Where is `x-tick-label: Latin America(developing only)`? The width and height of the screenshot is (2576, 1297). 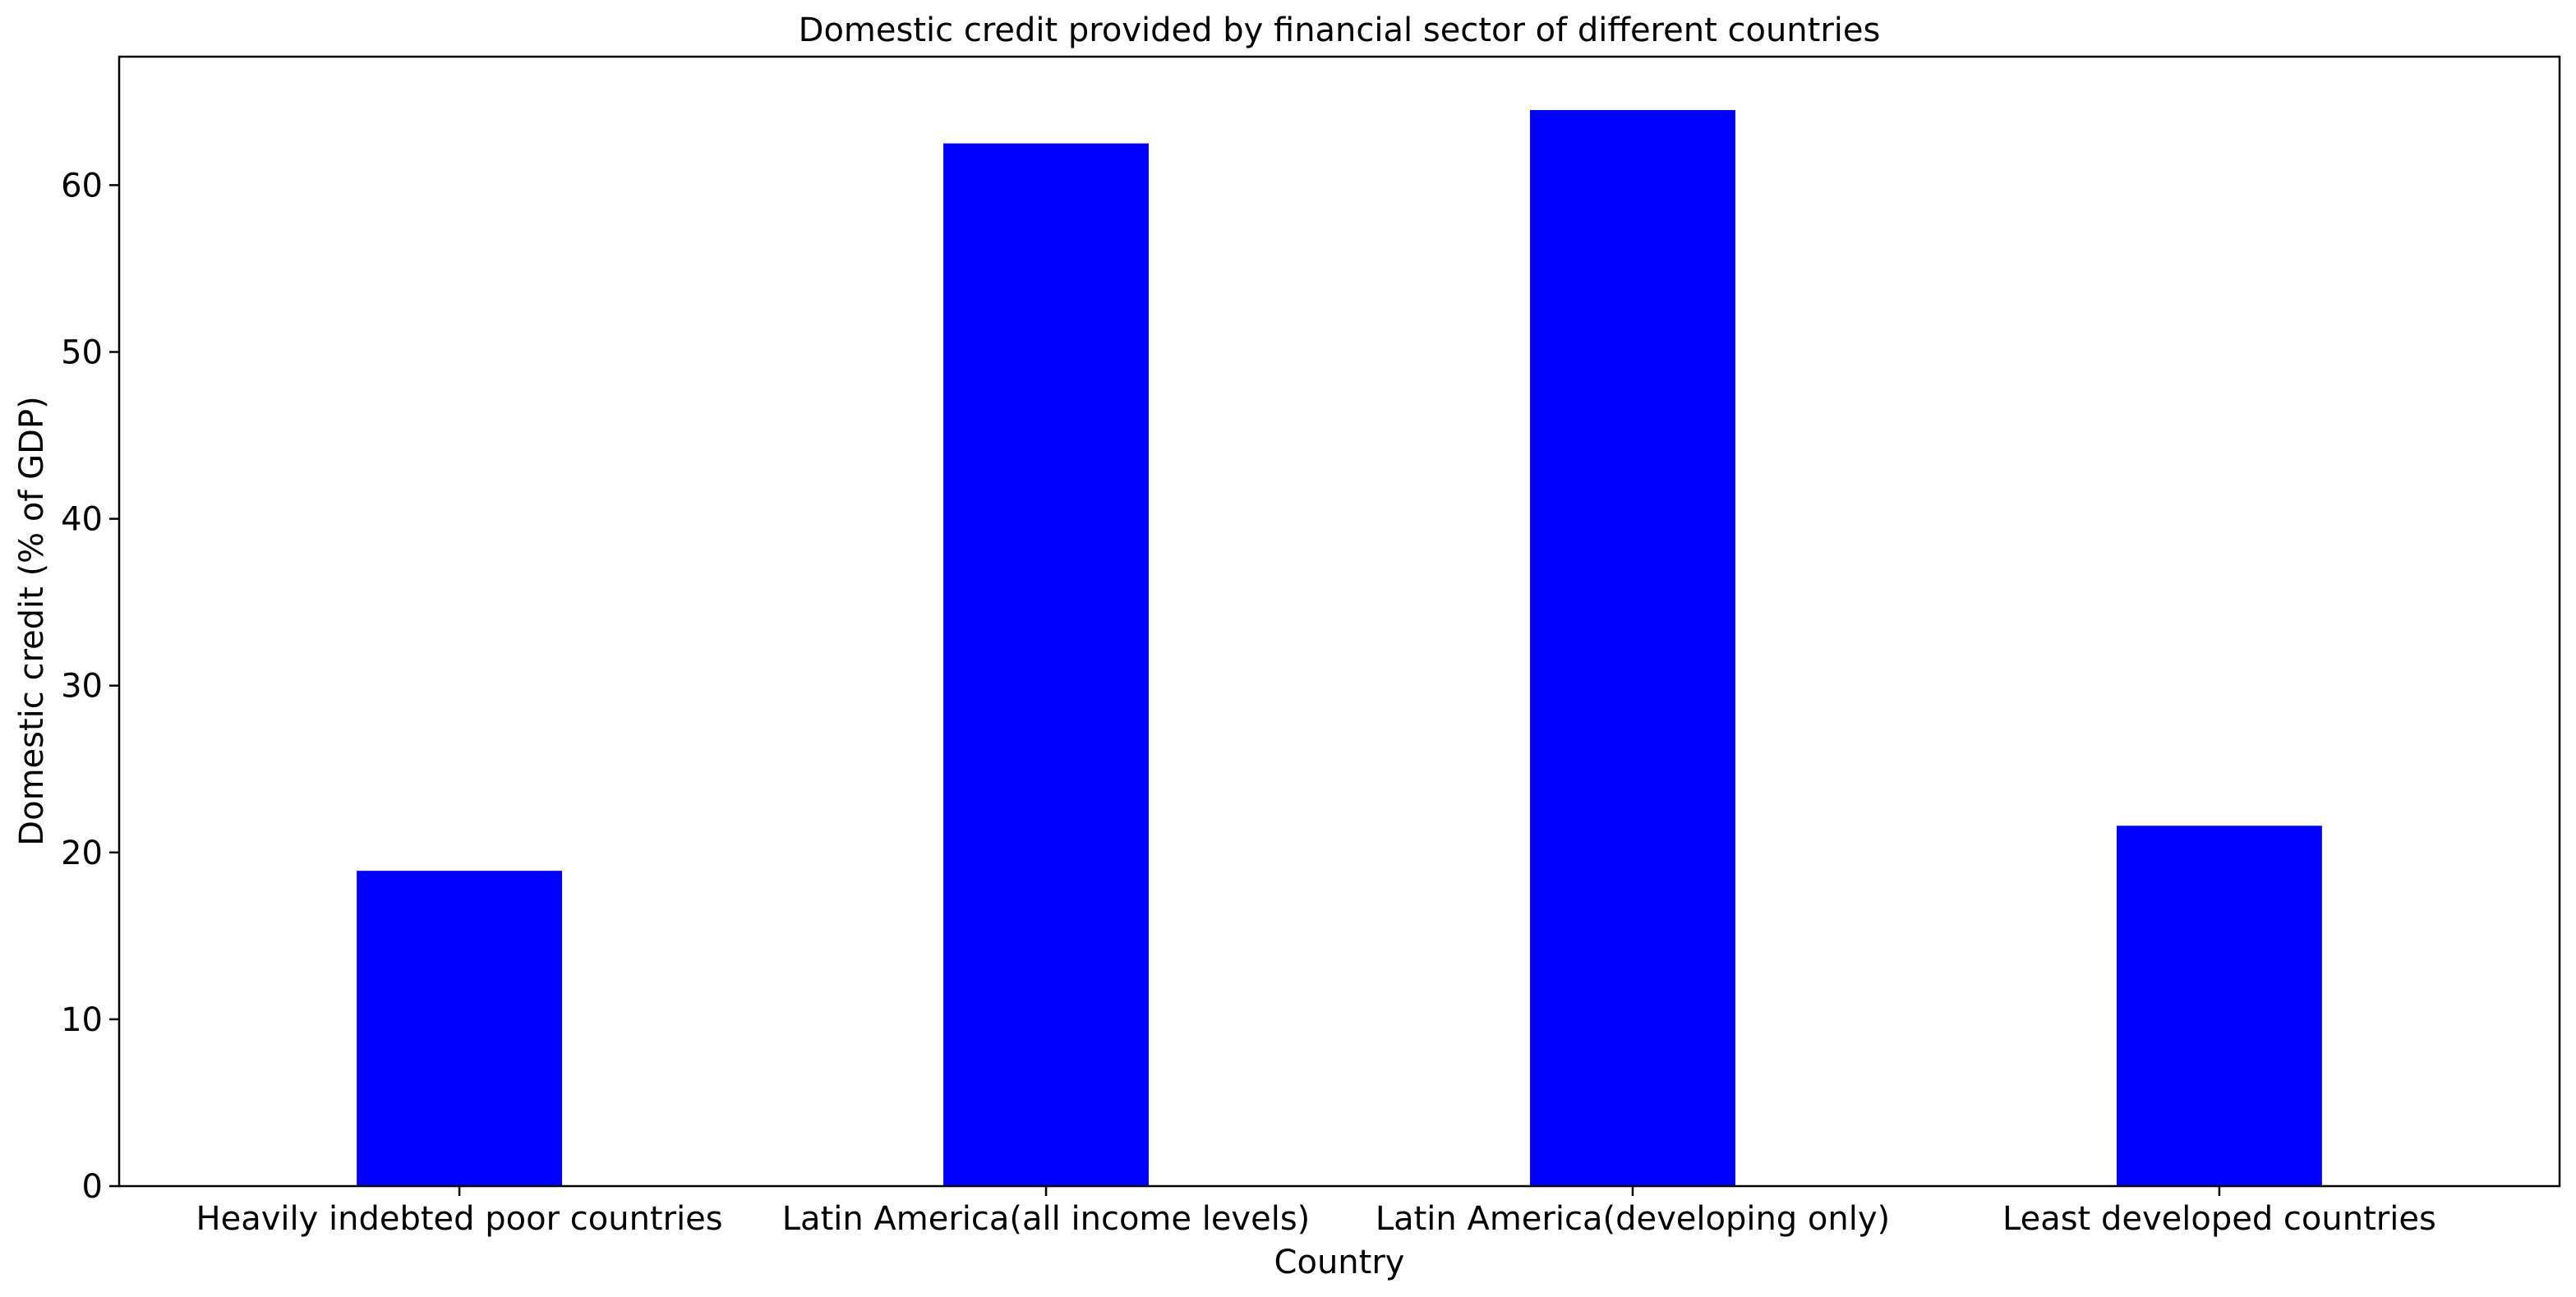
x-tick-label: Latin America(developing only) is located at coordinates (1633, 1219).